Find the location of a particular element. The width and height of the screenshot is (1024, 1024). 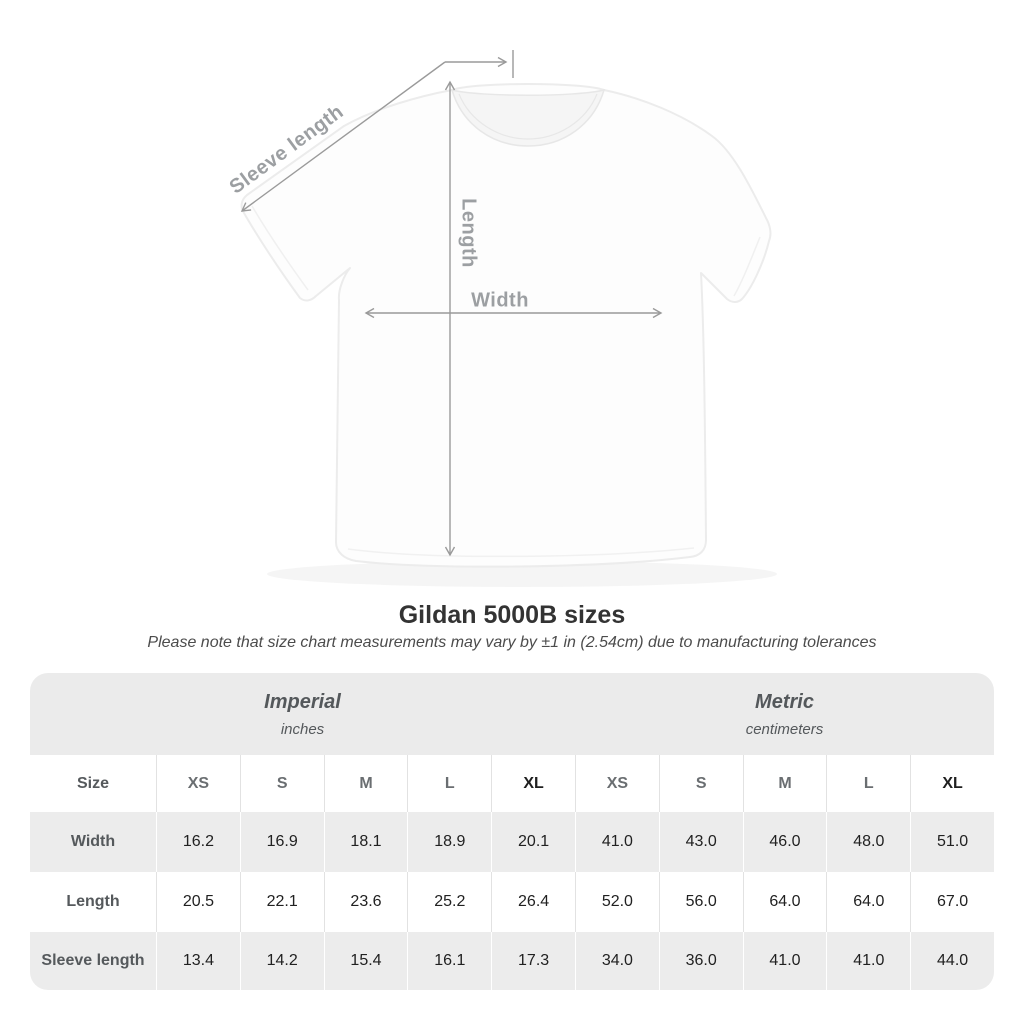

imperial-title: Imperial is located at coordinates (302, 701).